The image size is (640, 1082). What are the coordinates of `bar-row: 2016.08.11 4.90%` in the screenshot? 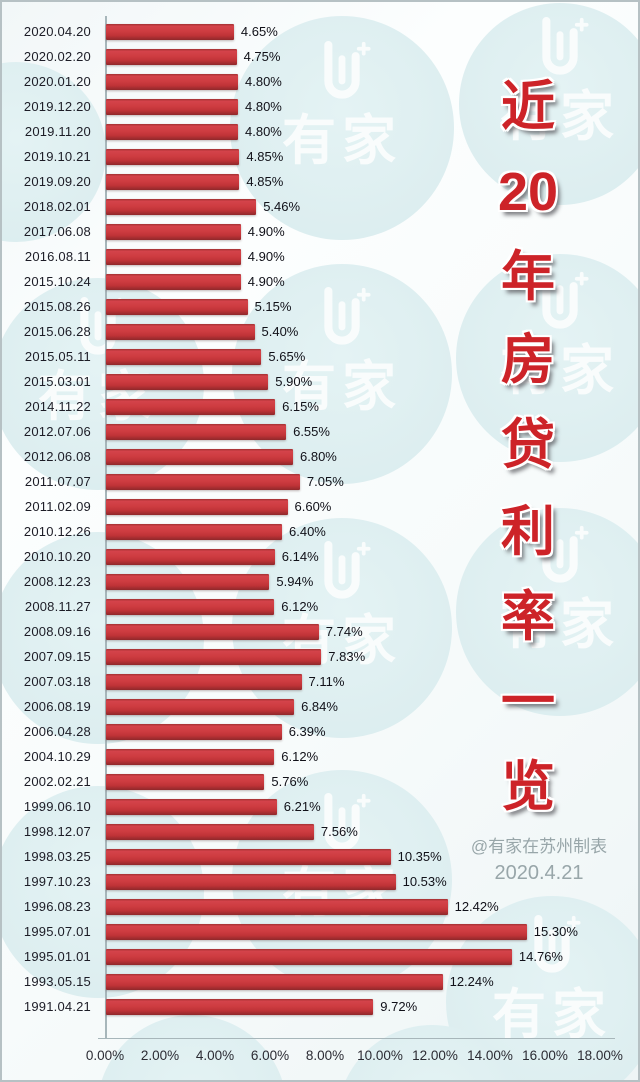 It's located at (320, 256).